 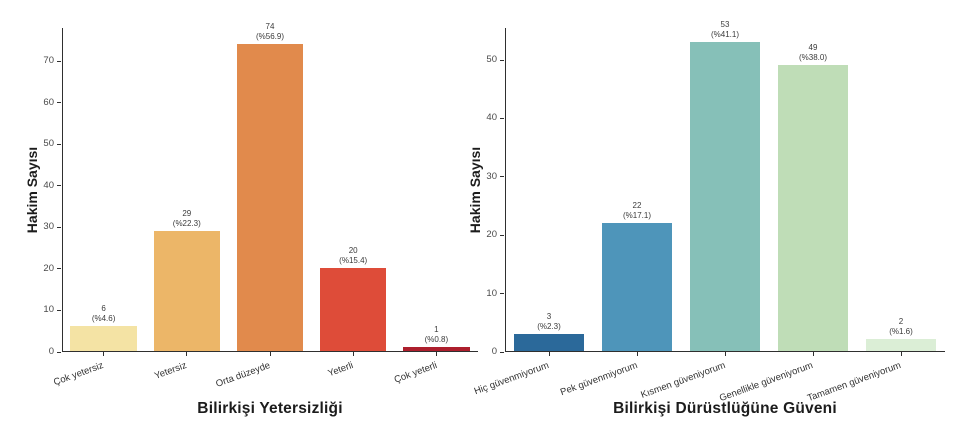 What do you see at coordinates (724, 34) in the screenshot?
I see `bar-percent: (%41.1)` at bounding box center [724, 34].